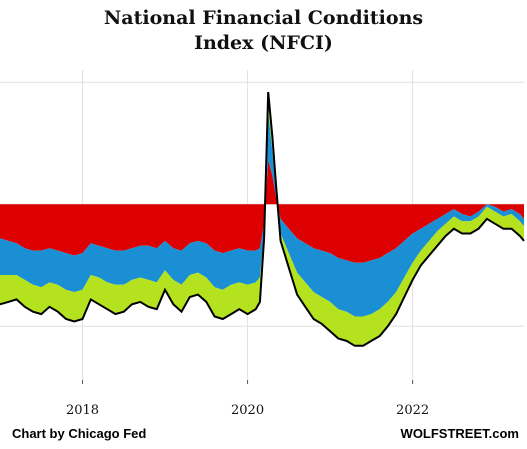 This screenshot has height=449, width=527. I want to click on chart-title-line-1: National Financial Conditions, so click(263, 18).